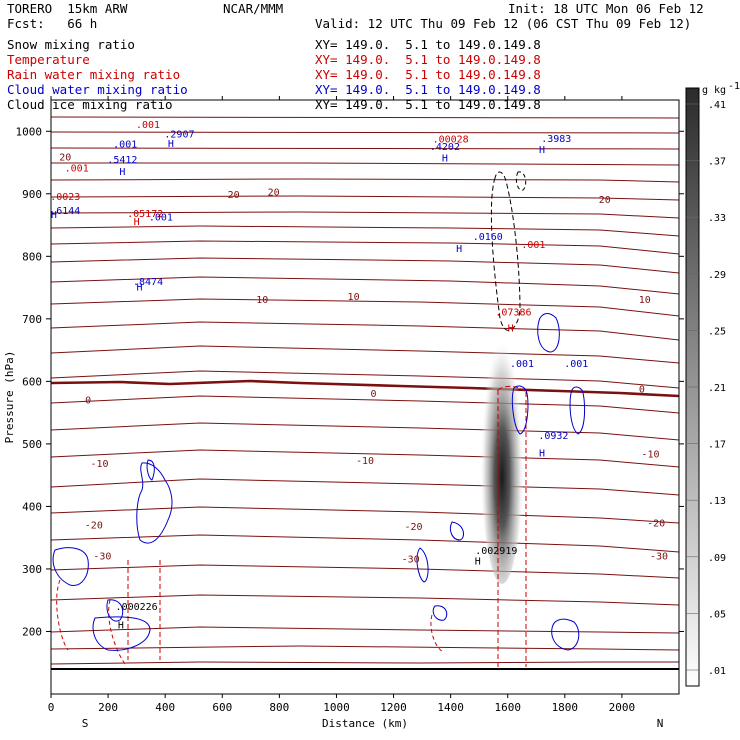 This screenshot has height=740, width=740. Describe the element at coordinates (717, 275) in the screenshot. I see `colorbar-tick-label: .29` at that location.